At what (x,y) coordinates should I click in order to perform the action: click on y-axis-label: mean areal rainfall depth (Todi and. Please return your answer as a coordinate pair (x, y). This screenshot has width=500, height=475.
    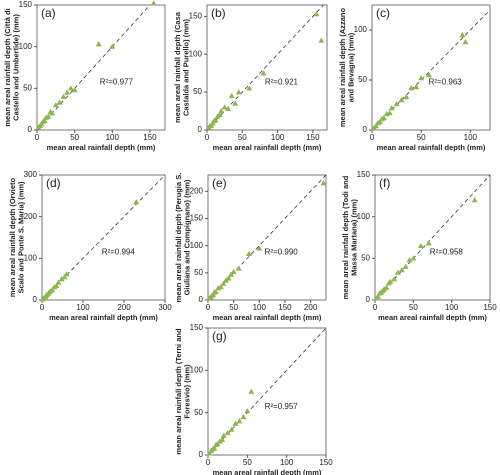
    Looking at the image, I should click on (345, 237).